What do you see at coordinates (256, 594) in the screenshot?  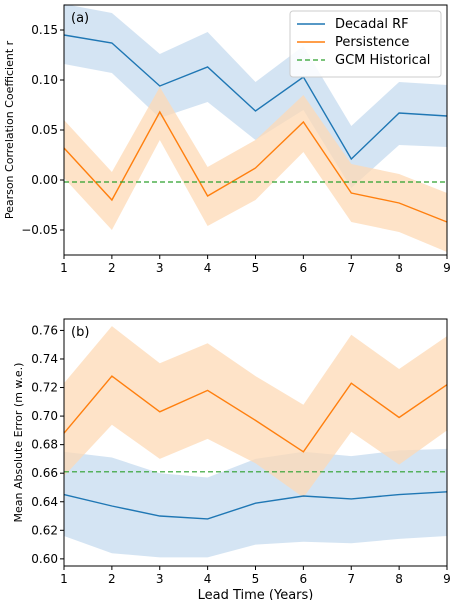 I see `x-axis-label: Lead Time (Years)` at bounding box center [256, 594].